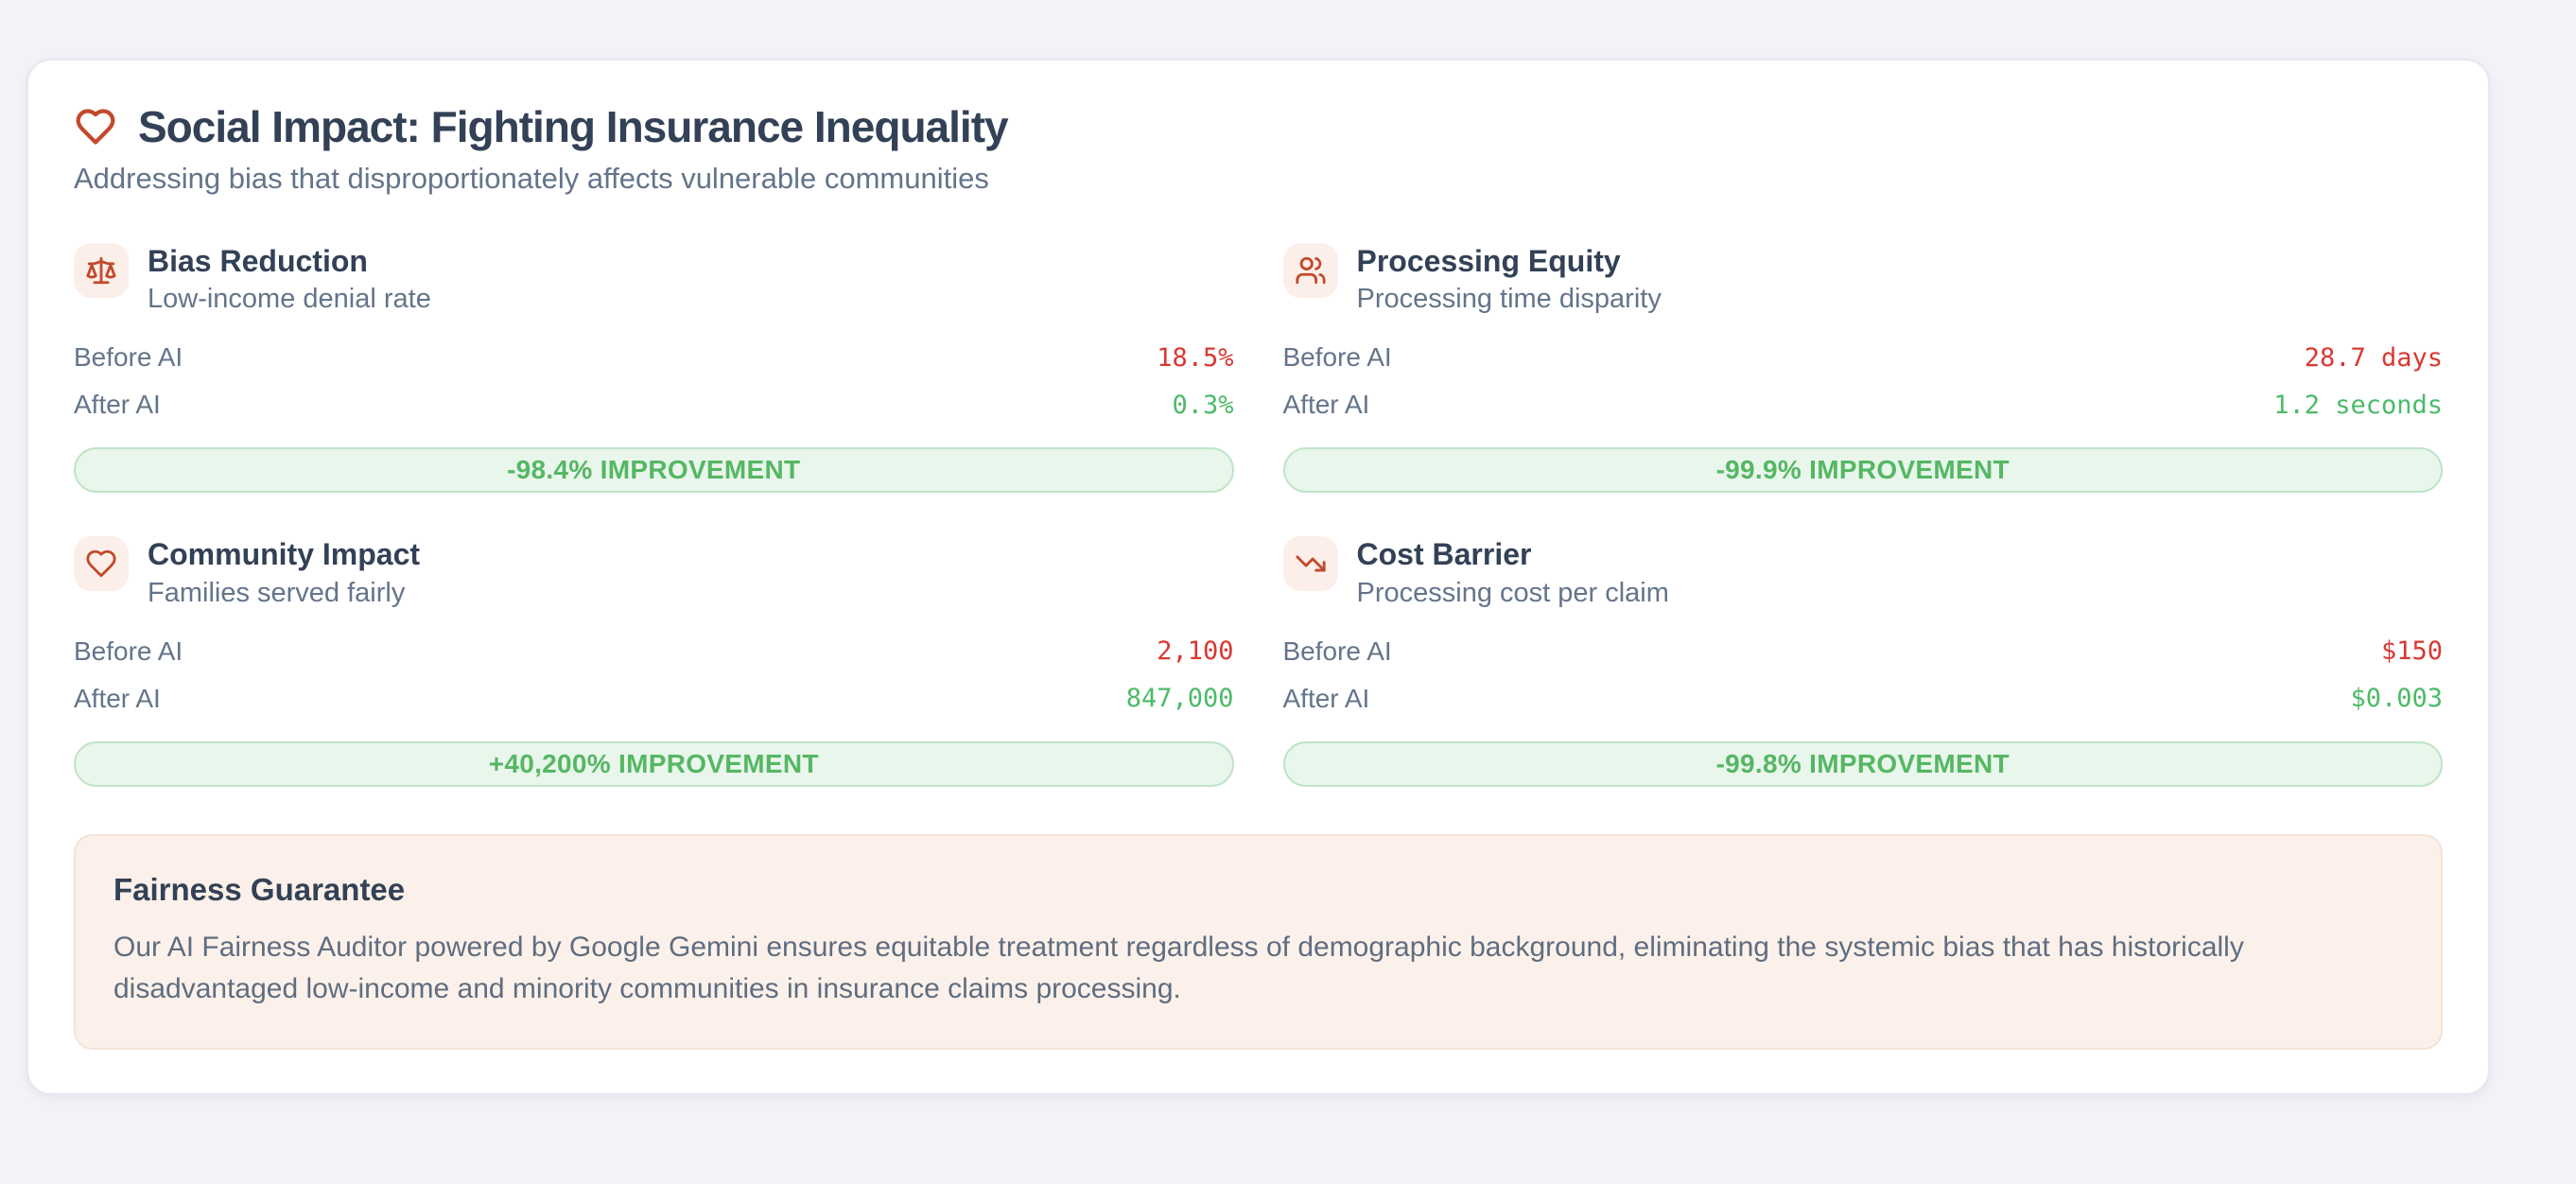 Image resolution: width=2576 pixels, height=1184 pixels. What do you see at coordinates (1203, 405) in the screenshot?
I see `after-ai-value: 0.3%` at bounding box center [1203, 405].